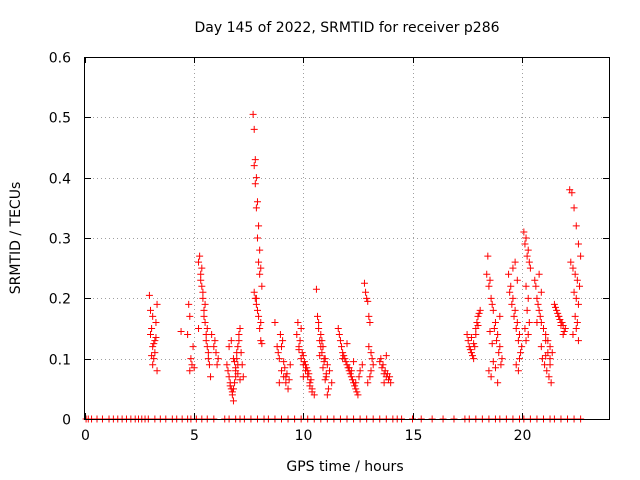 Image resolution: width=640 pixels, height=480 pixels. What do you see at coordinates (66, 421) in the screenshot?
I see `y-tick-label: 0` at bounding box center [66, 421].